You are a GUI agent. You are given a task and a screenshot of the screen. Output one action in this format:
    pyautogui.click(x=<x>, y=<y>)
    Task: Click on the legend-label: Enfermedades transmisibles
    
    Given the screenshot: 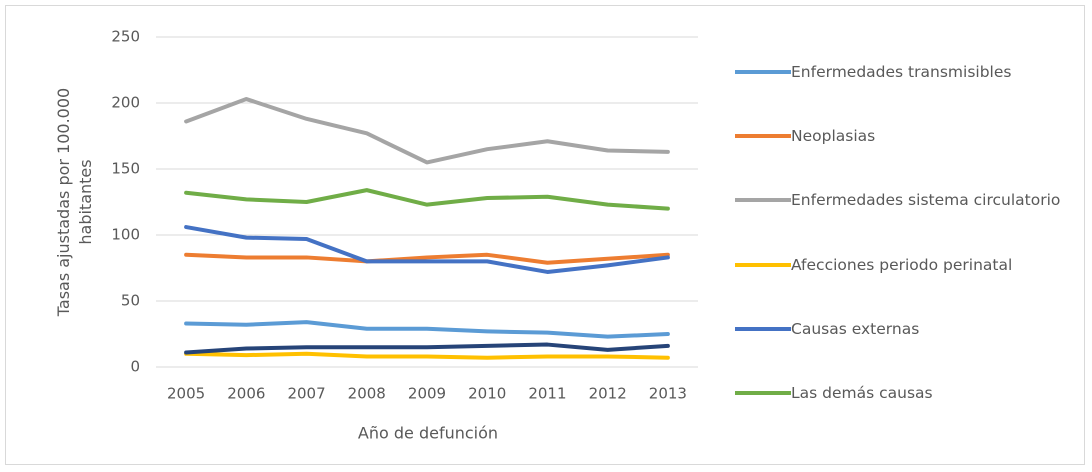 What is the action you would take?
    pyautogui.click(x=901, y=72)
    